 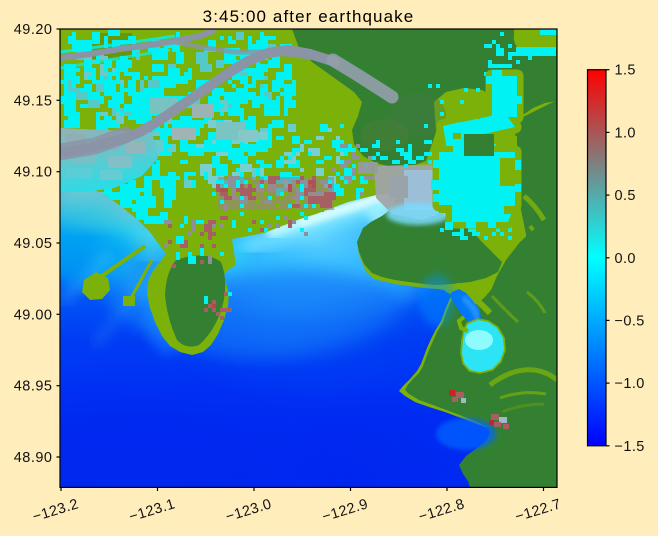 I want to click on svg-text: −123.1, so click(x=152, y=510).